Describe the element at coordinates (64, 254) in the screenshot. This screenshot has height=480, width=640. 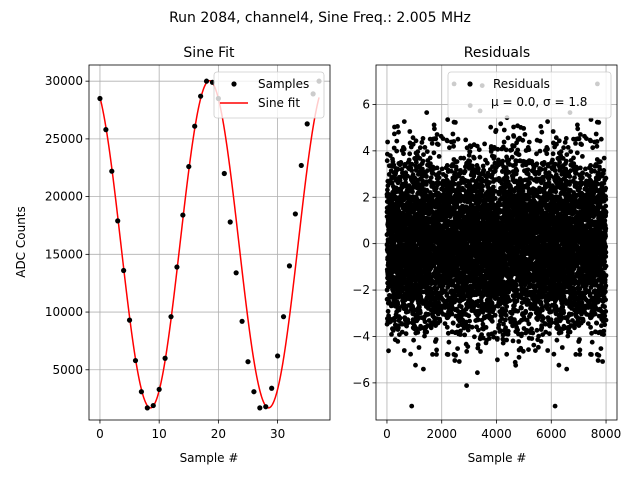
I see `sine-fit-ytick-label: 15000` at that location.